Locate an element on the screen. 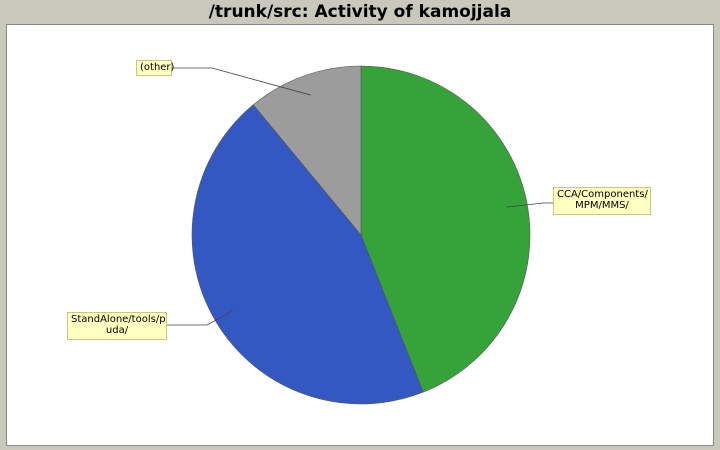 This screenshot has width=720, height=450. chart-title: /trunk/src: Activity of kamojjala is located at coordinates (360, 12).